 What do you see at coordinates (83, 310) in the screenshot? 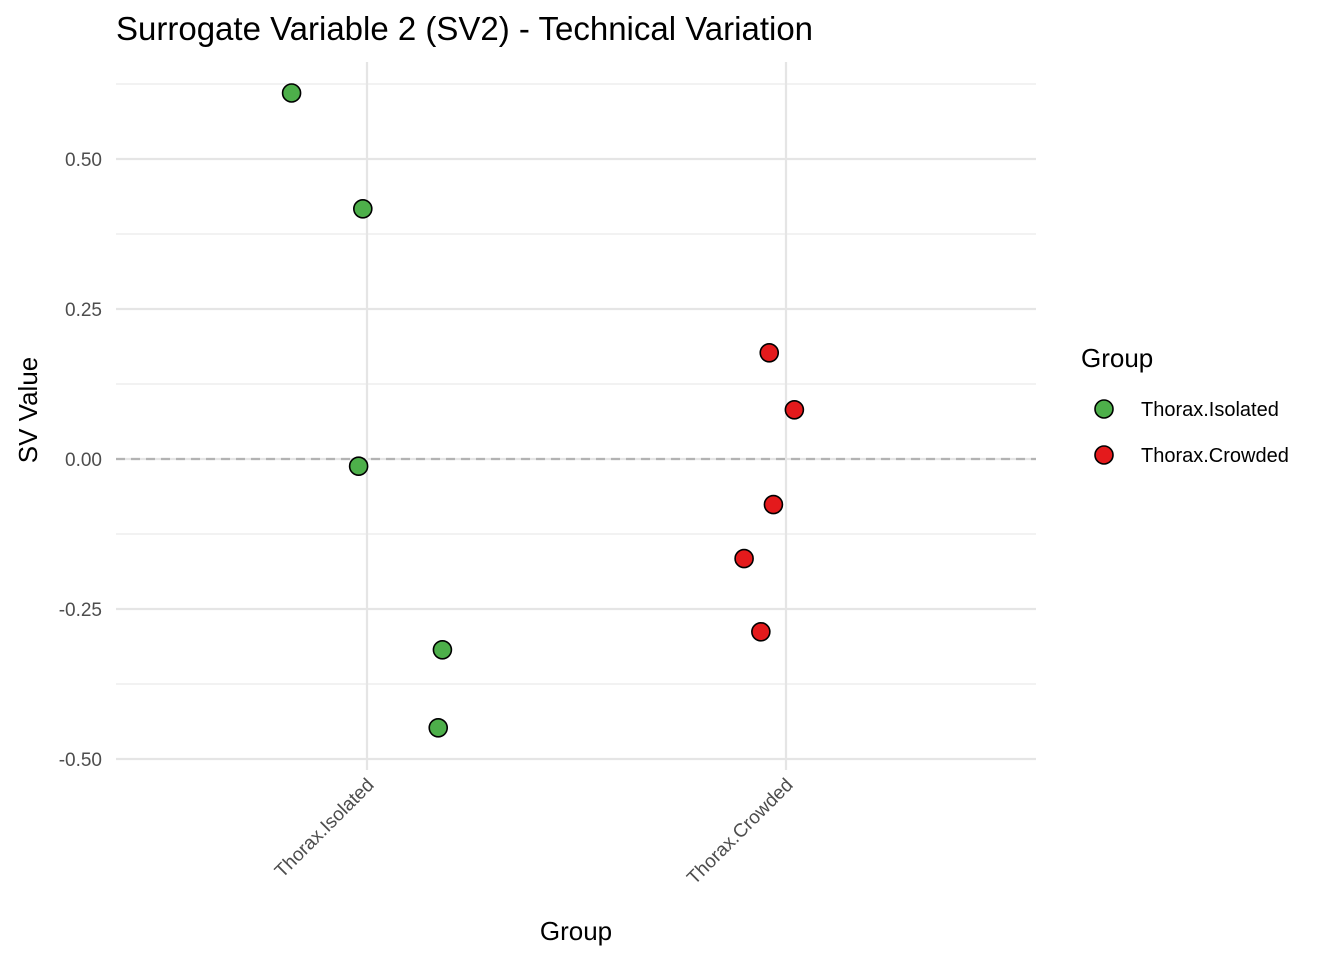
I see `y-tick-label: 0.25` at bounding box center [83, 310].